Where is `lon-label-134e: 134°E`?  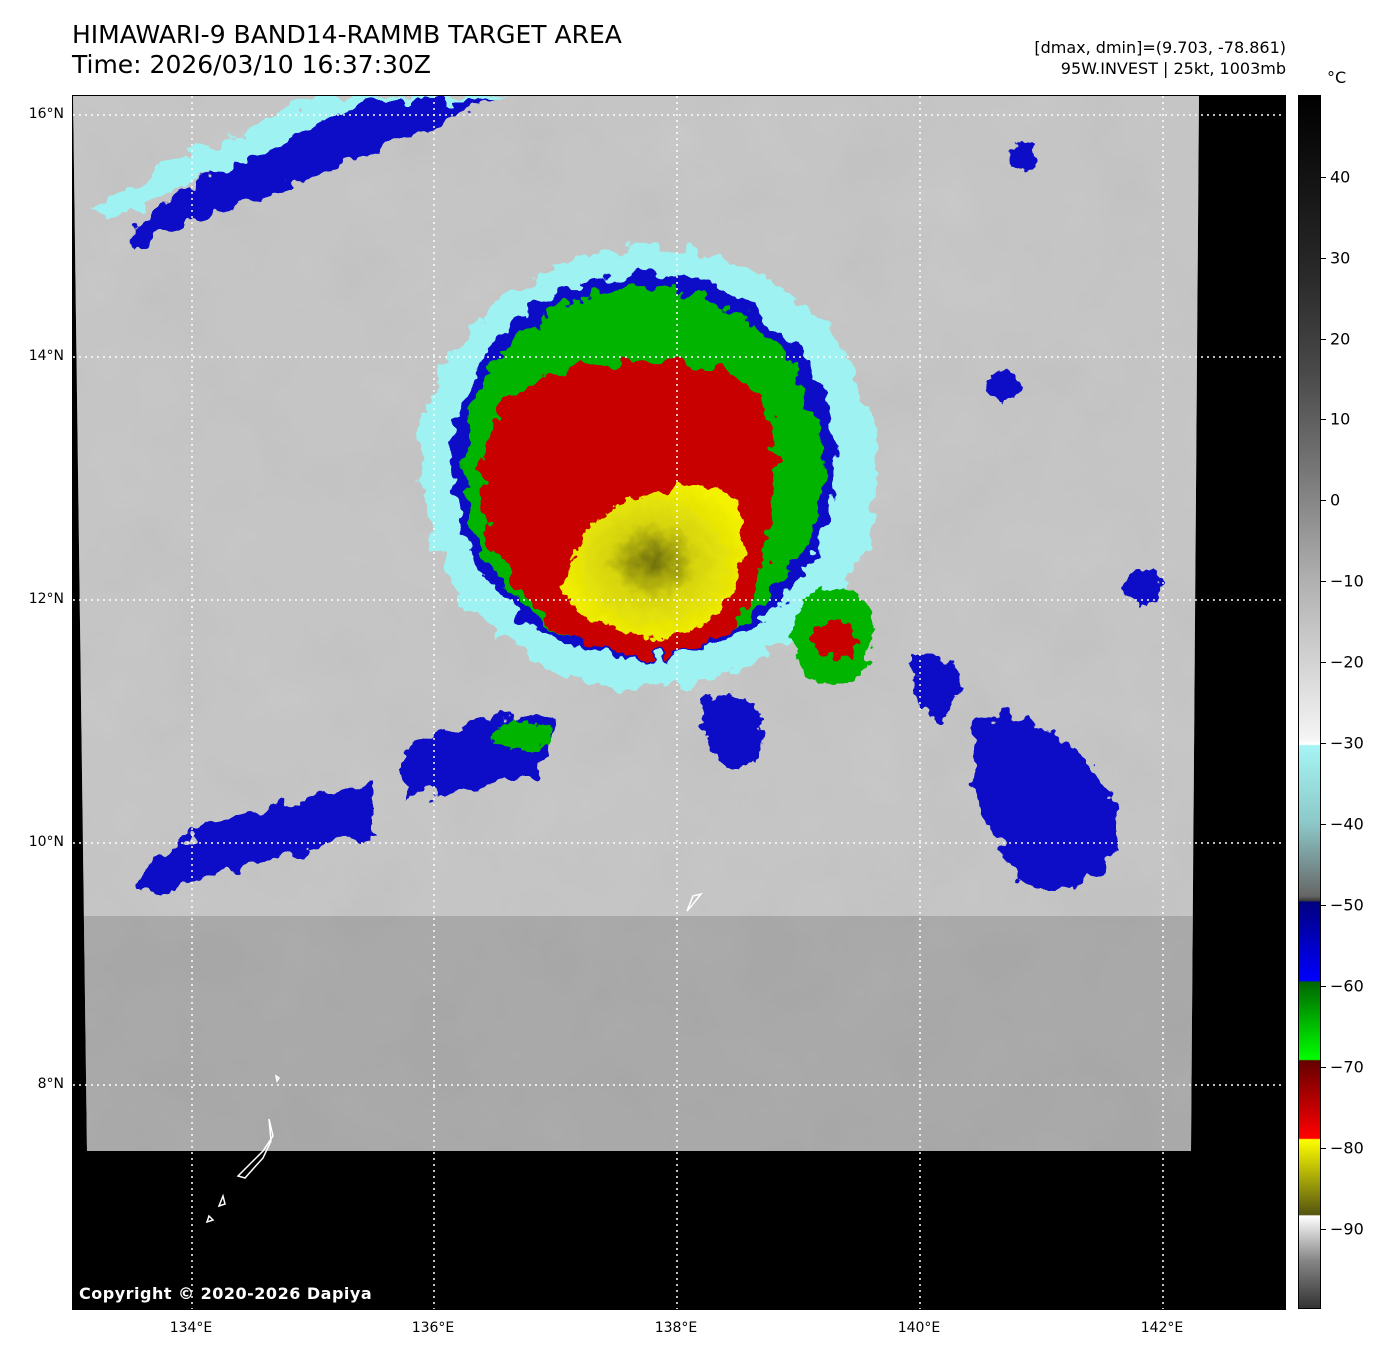 lon-label-134e: 134°E is located at coordinates (191, 1328).